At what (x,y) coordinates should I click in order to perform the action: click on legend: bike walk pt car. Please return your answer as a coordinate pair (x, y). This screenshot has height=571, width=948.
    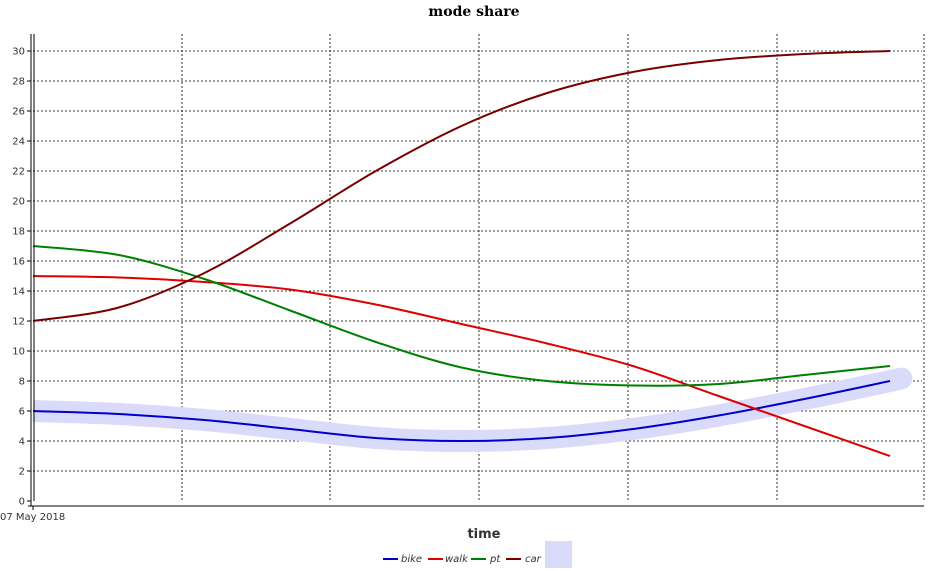
    Looking at the image, I should click on (477, 554).